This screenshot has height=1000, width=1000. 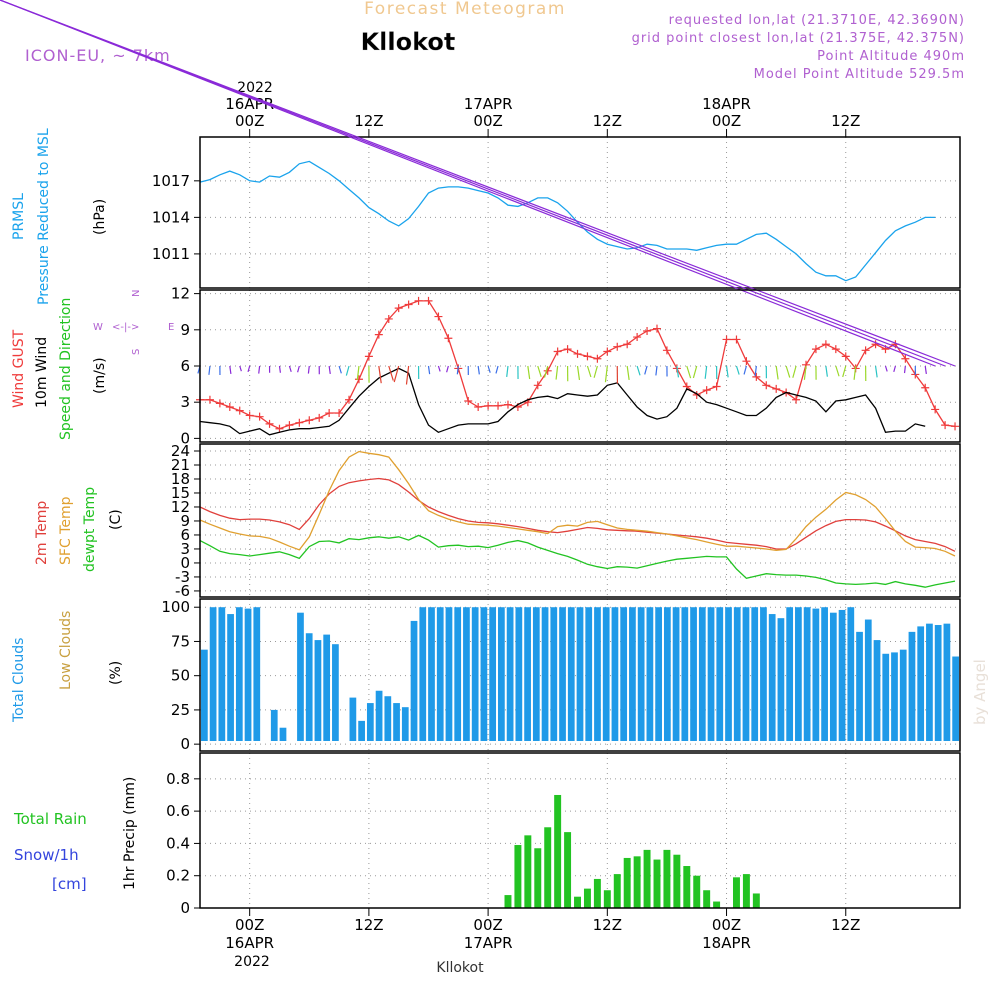 I want to click on ytick-label: 3, so click(x=185, y=549).